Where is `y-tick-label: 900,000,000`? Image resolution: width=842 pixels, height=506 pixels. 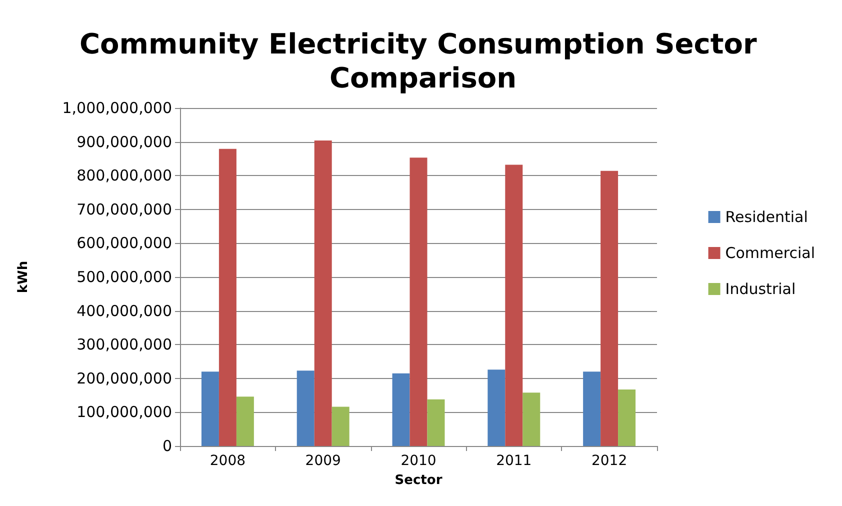 y-tick-label: 900,000,000 is located at coordinates (124, 141).